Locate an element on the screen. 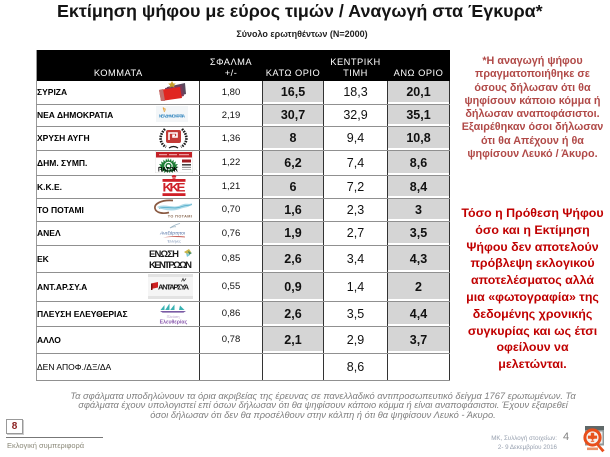 The image size is (610, 457). svg-text: Πλεύση is located at coordinates (173, 317).